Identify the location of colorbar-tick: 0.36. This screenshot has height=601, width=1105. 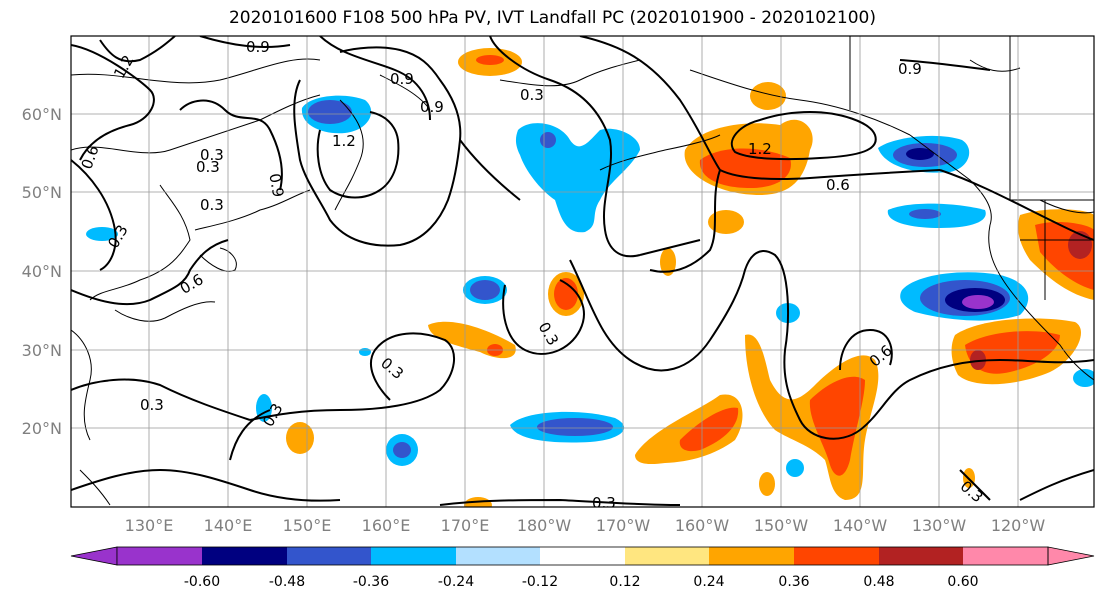
(793, 582).